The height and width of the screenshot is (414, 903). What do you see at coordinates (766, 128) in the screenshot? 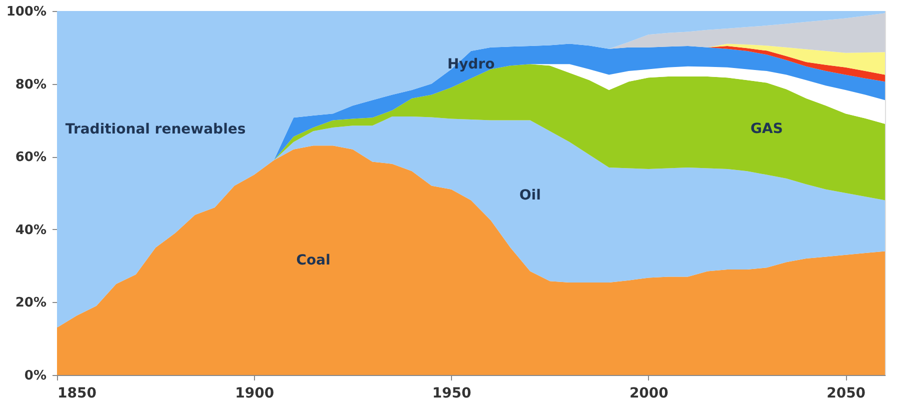
I see `series-label: GAS` at bounding box center [766, 128].